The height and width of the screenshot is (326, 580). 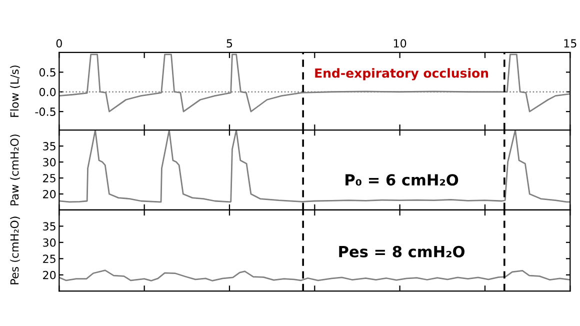 What do you see at coordinates (15, 91) in the screenshot?
I see `y-axis-title: Flow (L/s)` at bounding box center [15, 91].